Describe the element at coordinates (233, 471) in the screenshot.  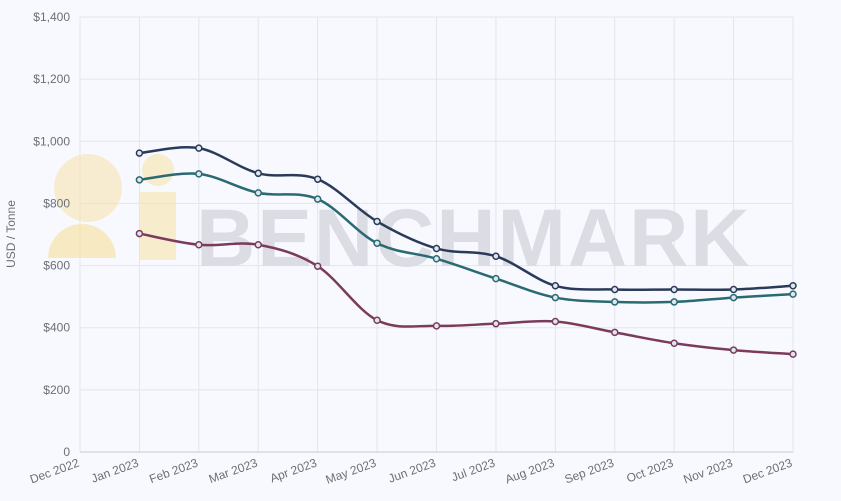
I see `x-tick-label: Mar 2023` at that location.